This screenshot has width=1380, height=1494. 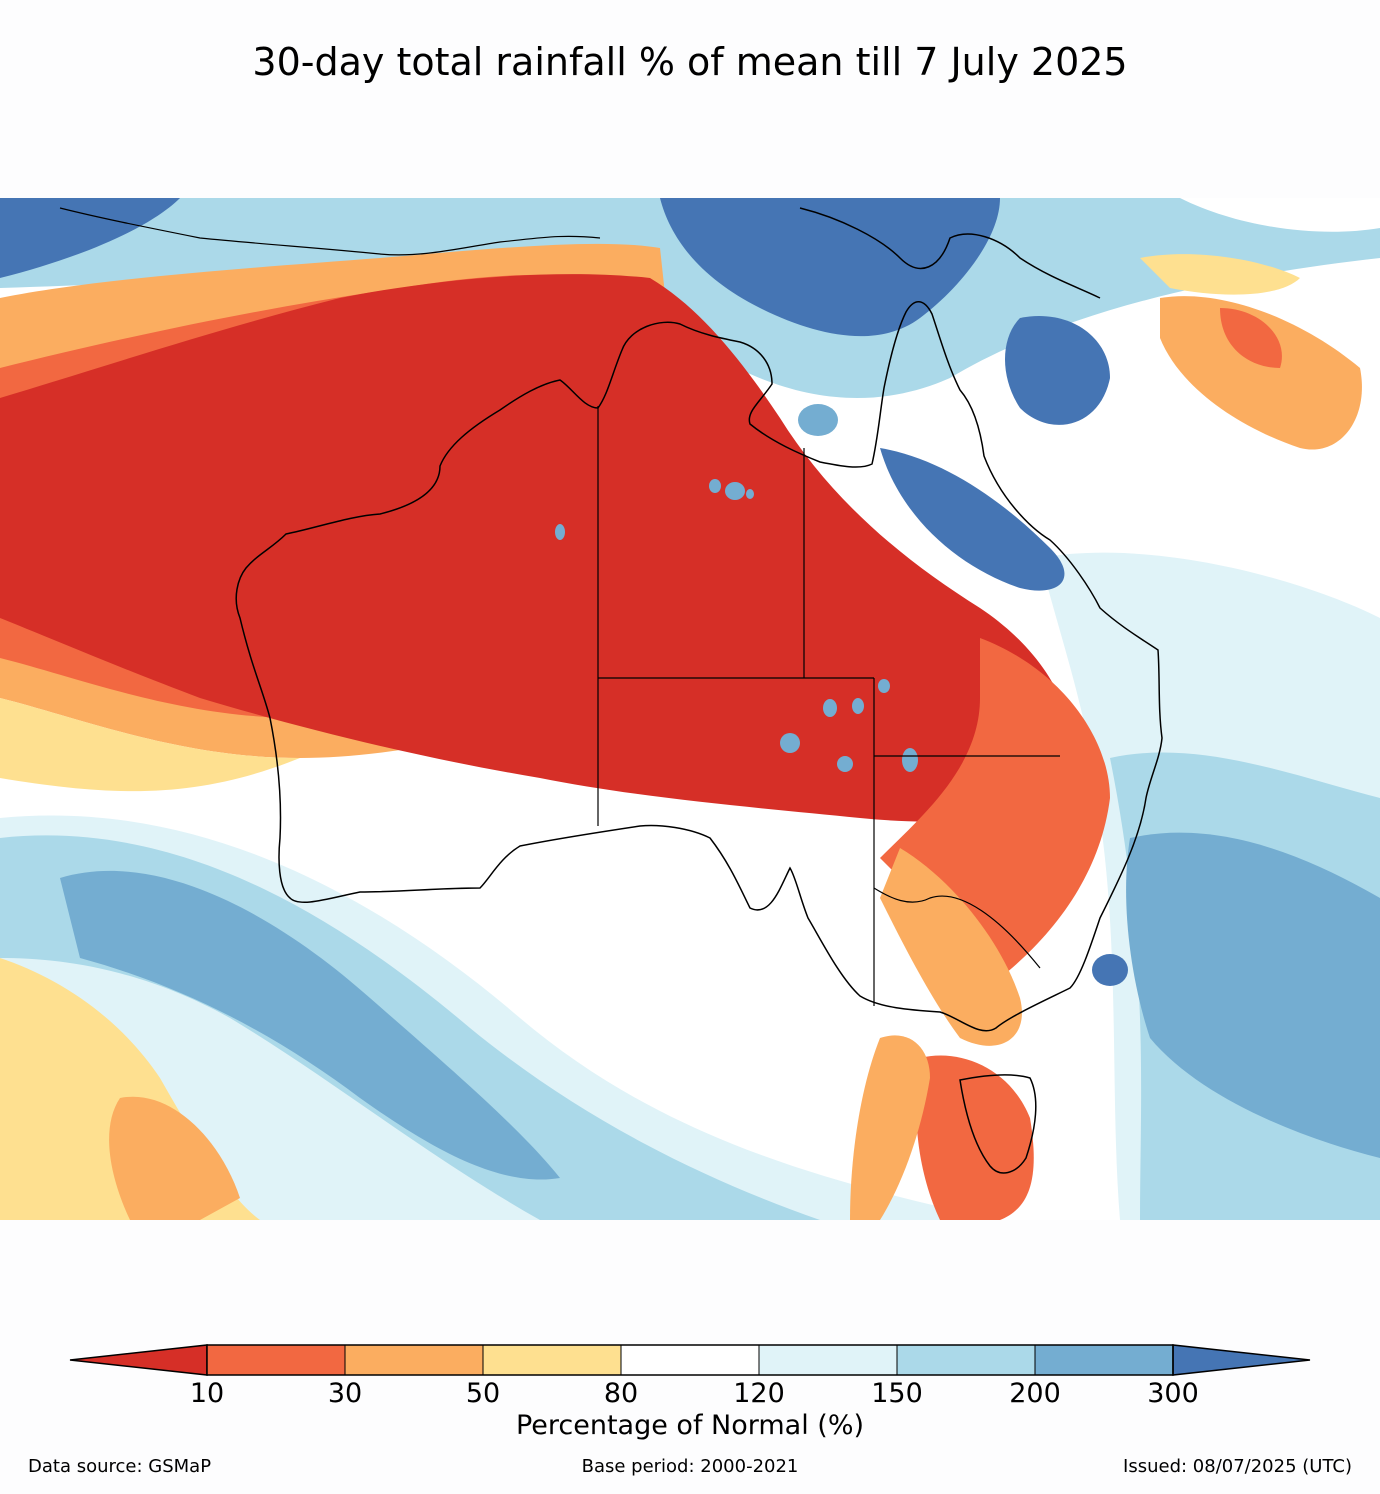 What do you see at coordinates (345, 1393) in the screenshot?
I see `colorbar-tick-30: 30` at bounding box center [345, 1393].